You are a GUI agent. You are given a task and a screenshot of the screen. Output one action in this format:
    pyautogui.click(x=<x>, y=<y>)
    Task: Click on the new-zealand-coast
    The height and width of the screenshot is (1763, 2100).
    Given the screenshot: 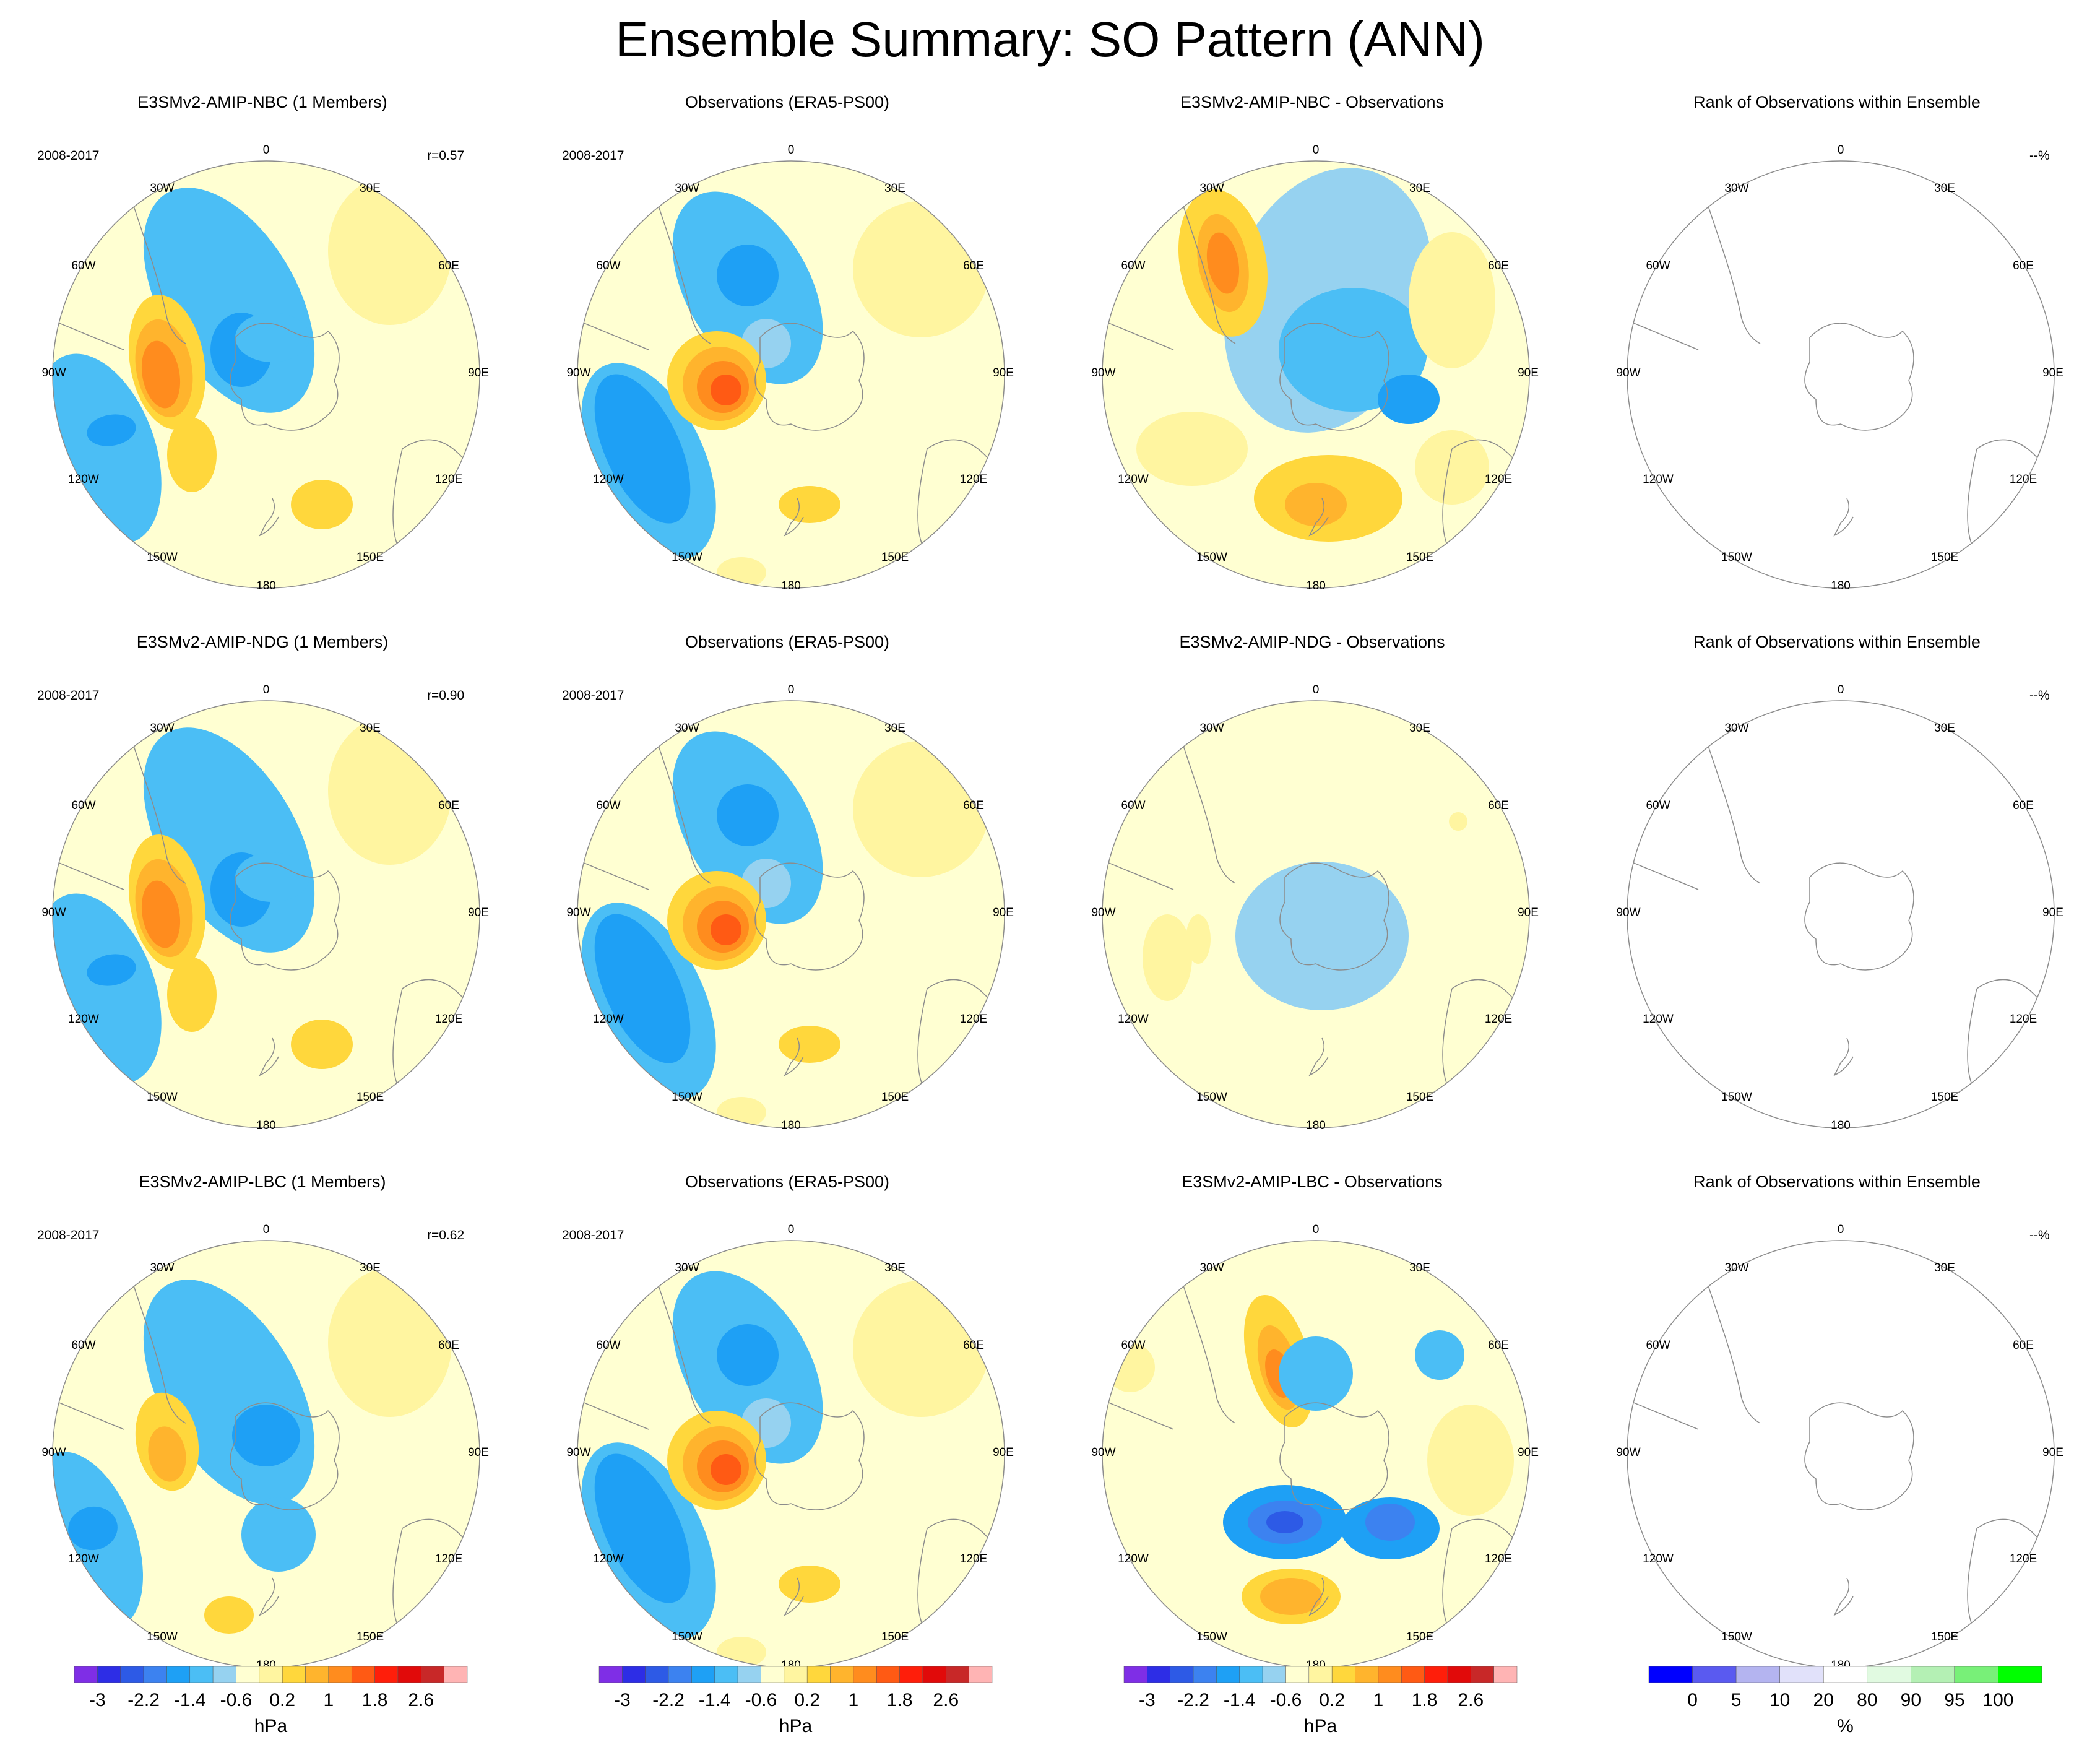 What is the action you would take?
    pyautogui.click(x=1843, y=1056)
    